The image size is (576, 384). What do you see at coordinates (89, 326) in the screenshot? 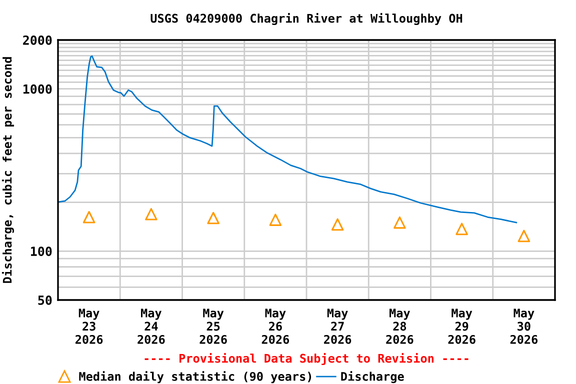
I see `x-tick-label: May 23 2026` at bounding box center [89, 326].